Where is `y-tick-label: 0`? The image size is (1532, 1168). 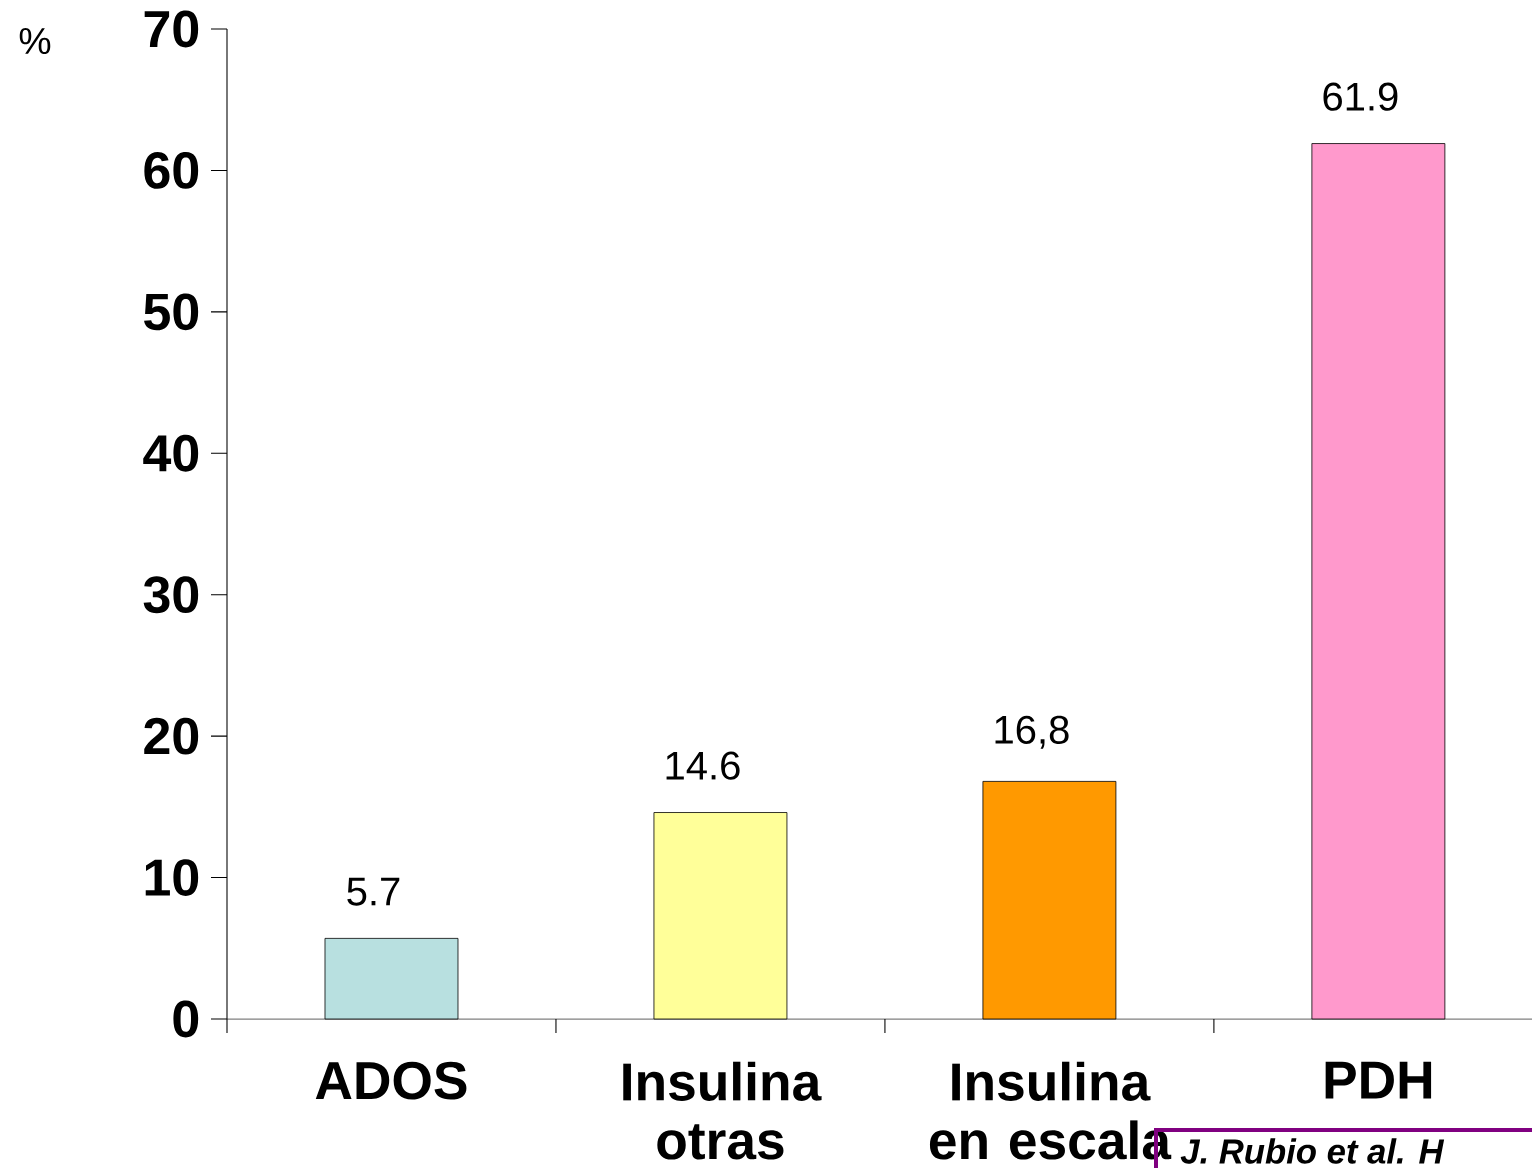 y-tick-label: 0 is located at coordinates (186, 1019).